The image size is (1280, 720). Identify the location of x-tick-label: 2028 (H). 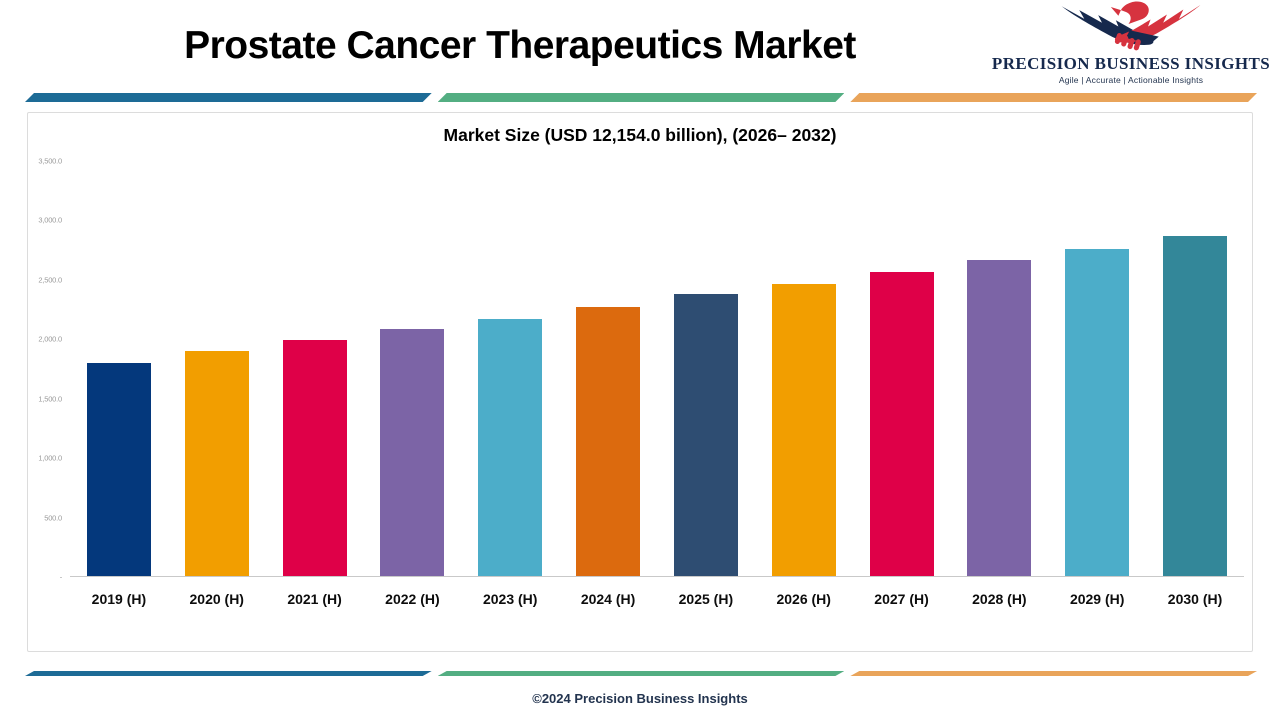
(999, 599).